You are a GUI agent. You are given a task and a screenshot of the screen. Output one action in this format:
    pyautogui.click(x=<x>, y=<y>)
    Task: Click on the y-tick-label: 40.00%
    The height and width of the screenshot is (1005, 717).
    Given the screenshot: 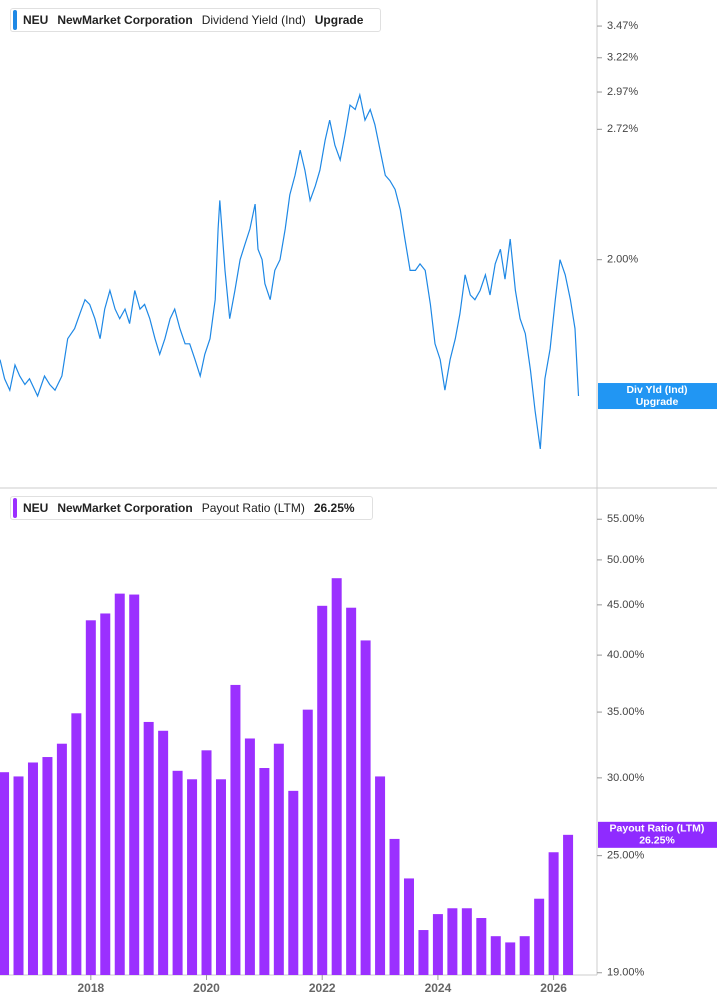 What is the action you would take?
    pyautogui.click(x=626, y=655)
    